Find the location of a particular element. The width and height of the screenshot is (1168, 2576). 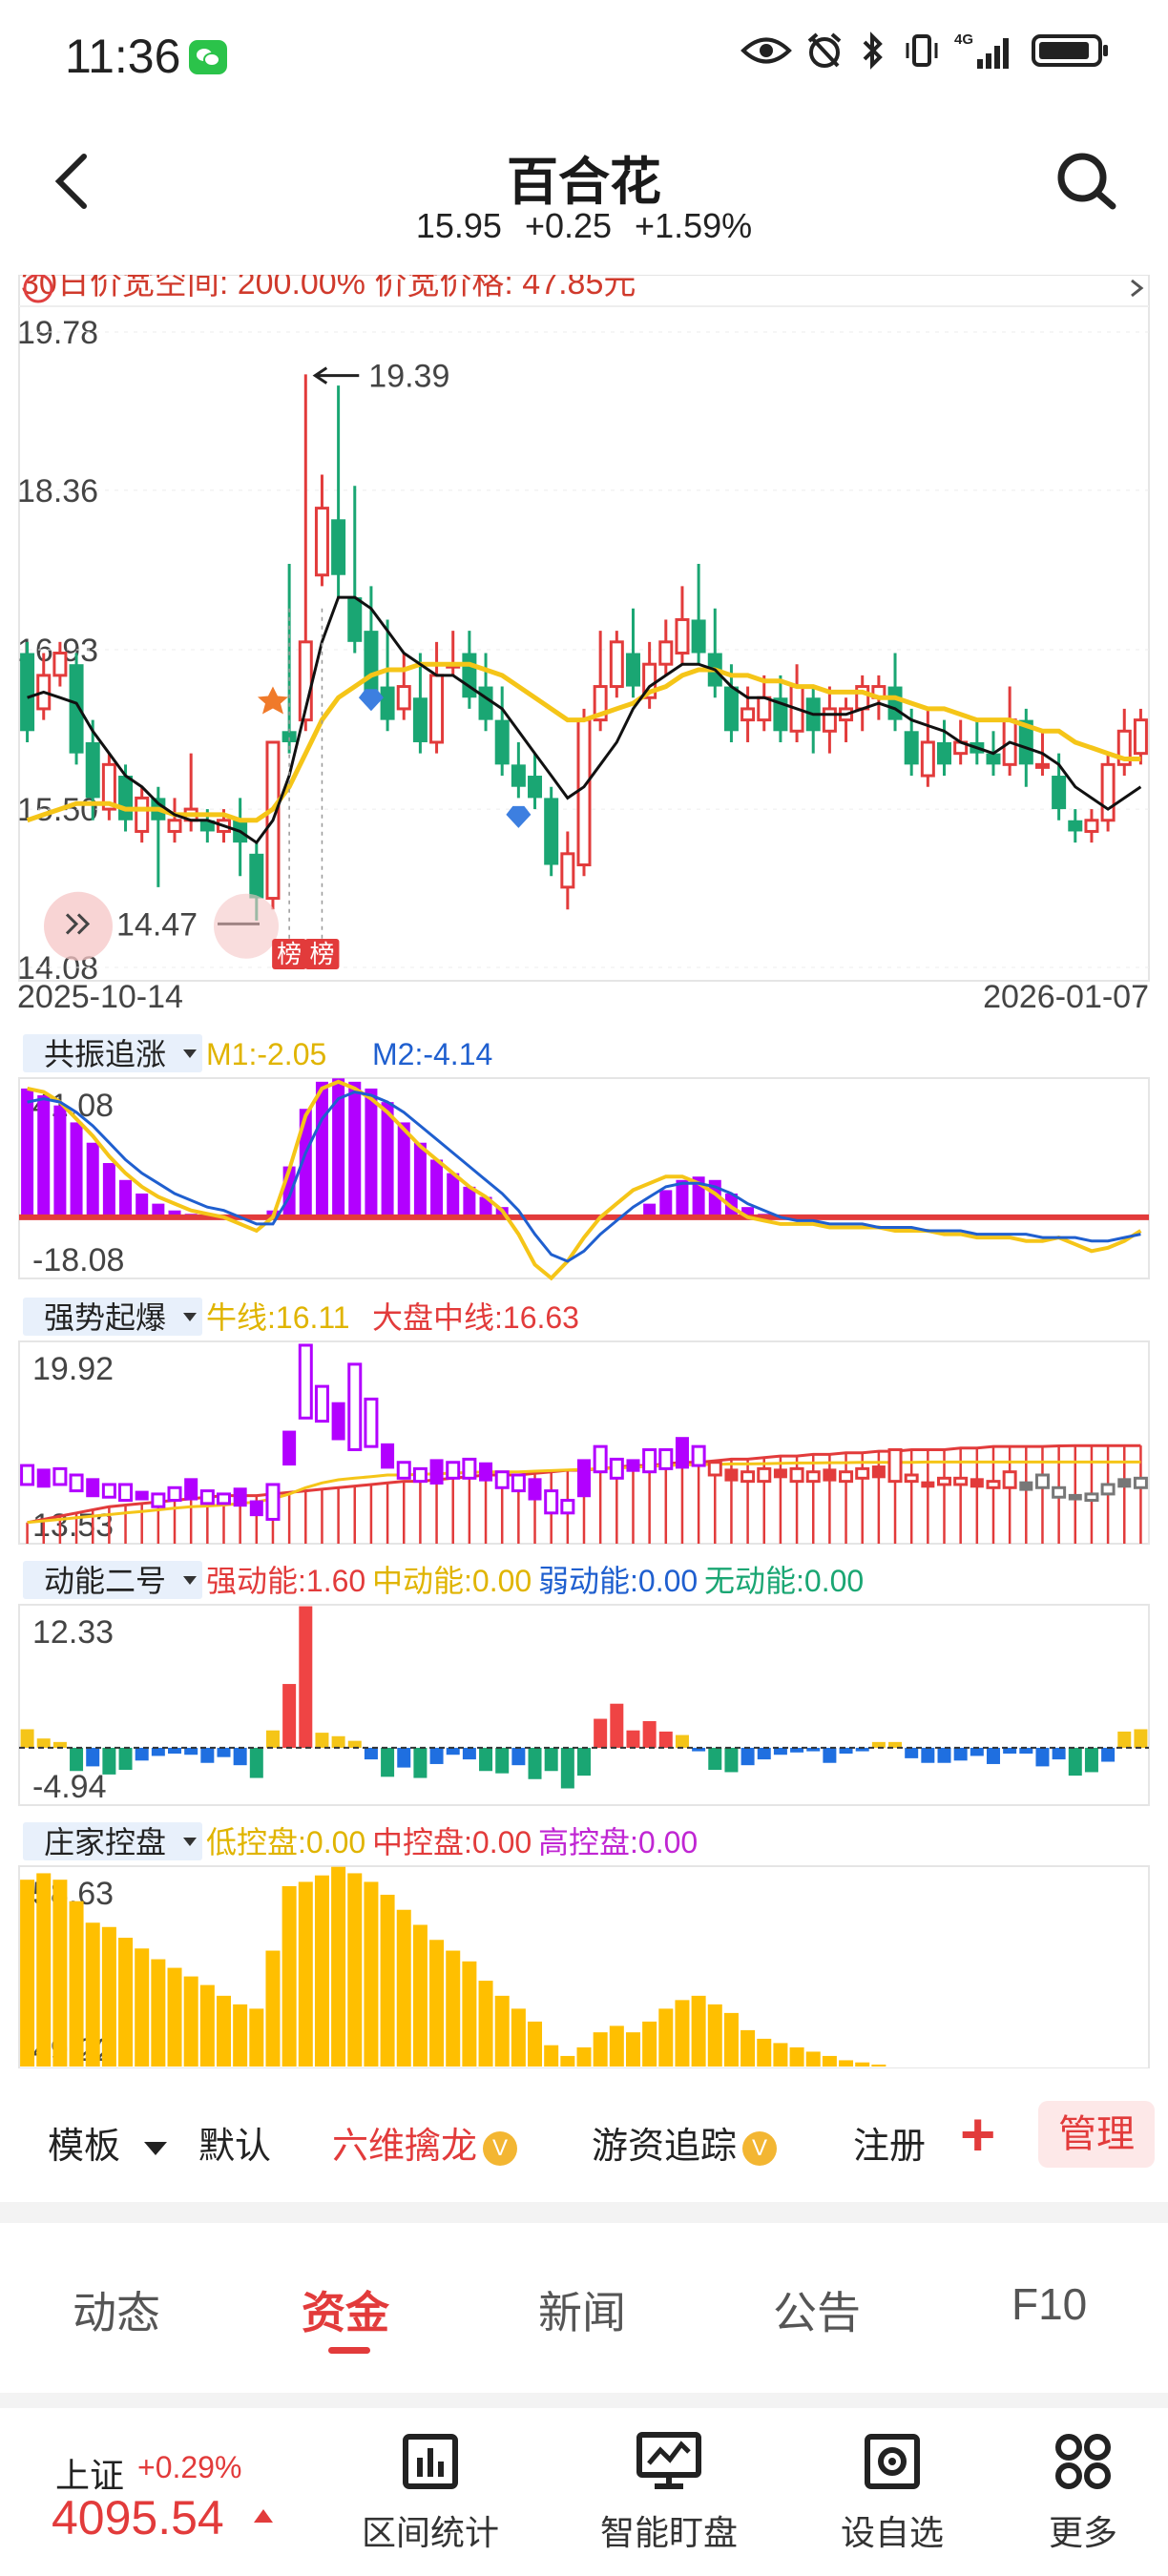

y-tick-label: 18.36 is located at coordinates (57, 491).